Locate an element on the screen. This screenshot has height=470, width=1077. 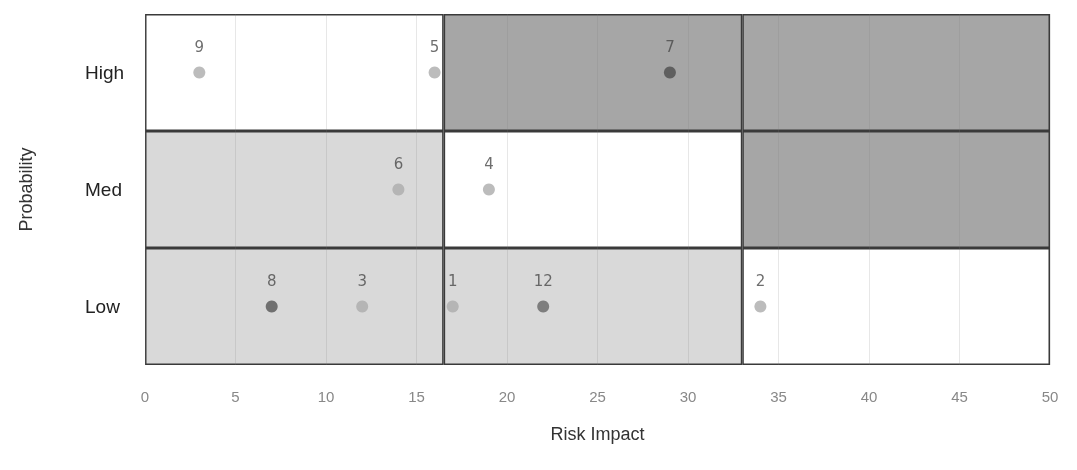
annotation: 2 is located at coordinates (760, 281).